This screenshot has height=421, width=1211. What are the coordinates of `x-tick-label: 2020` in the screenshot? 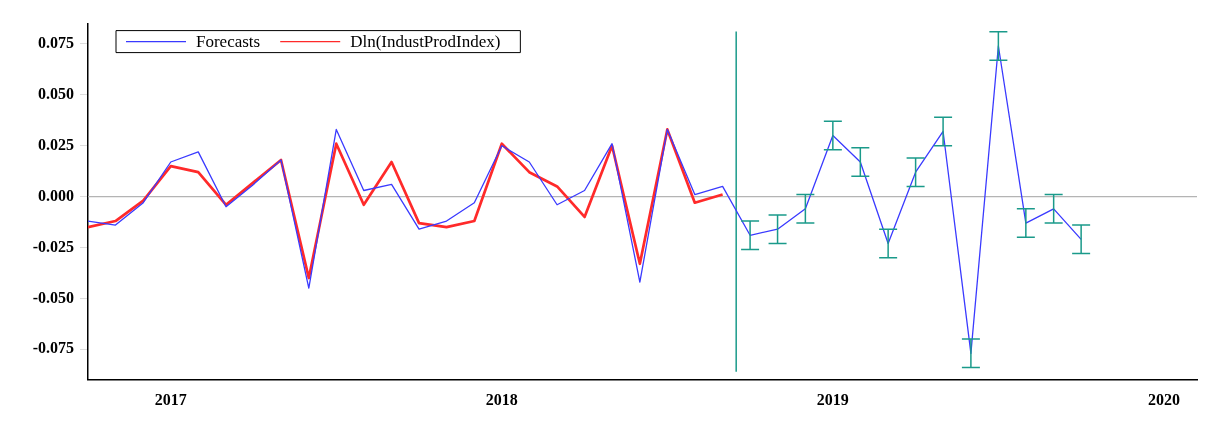 It's located at (1163, 399).